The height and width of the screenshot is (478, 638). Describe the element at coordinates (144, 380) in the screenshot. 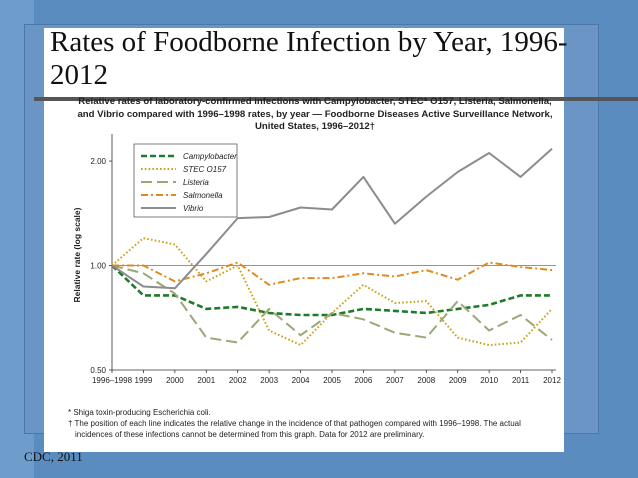

I see `x-tick-label: 1999` at that location.